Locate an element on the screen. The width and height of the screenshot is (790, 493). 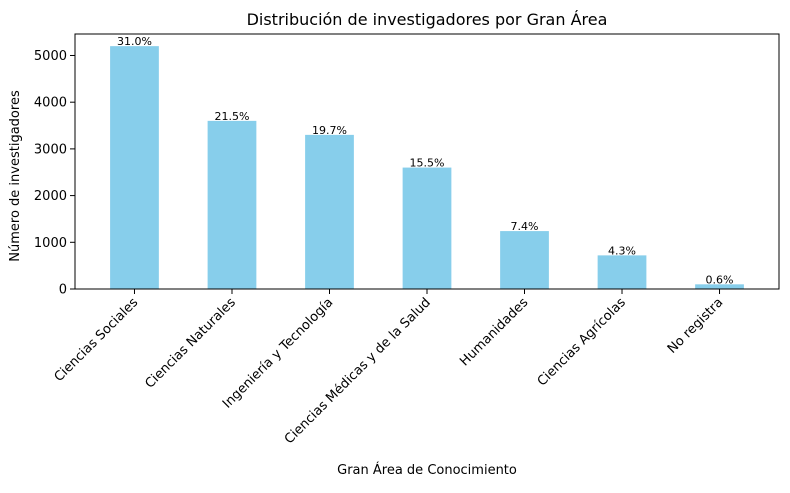
y-tick-label: 0 is located at coordinates (63, 290).